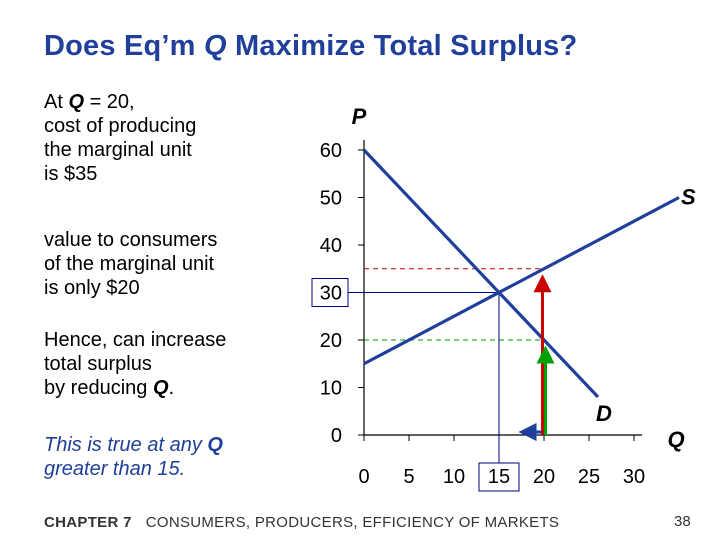  What do you see at coordinates (331, 341) in the screenshot?
I see `y-tick-label: 20` at bounding box center [331, 341].